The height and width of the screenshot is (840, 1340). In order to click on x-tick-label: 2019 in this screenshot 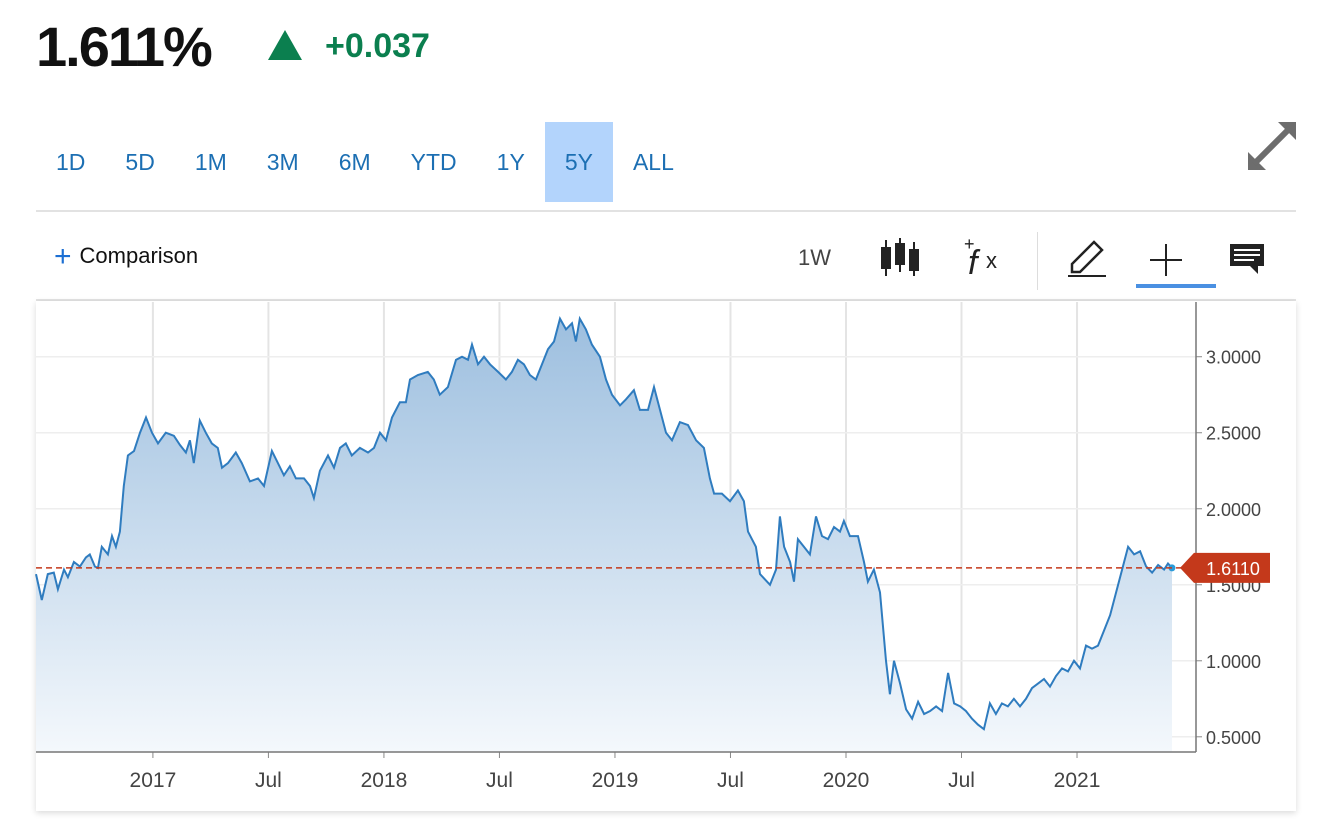, I will do `click(615, 780)`.